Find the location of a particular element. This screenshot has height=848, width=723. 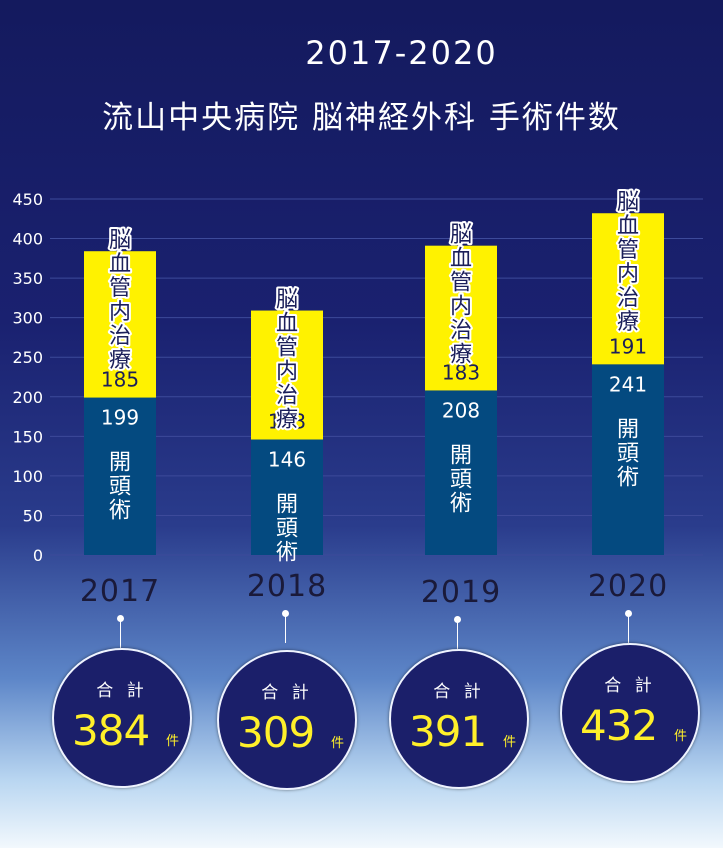

chart-subtitle: 流山中央病院 脳神経外科 手術件数 is located at coordinates (361, 118).